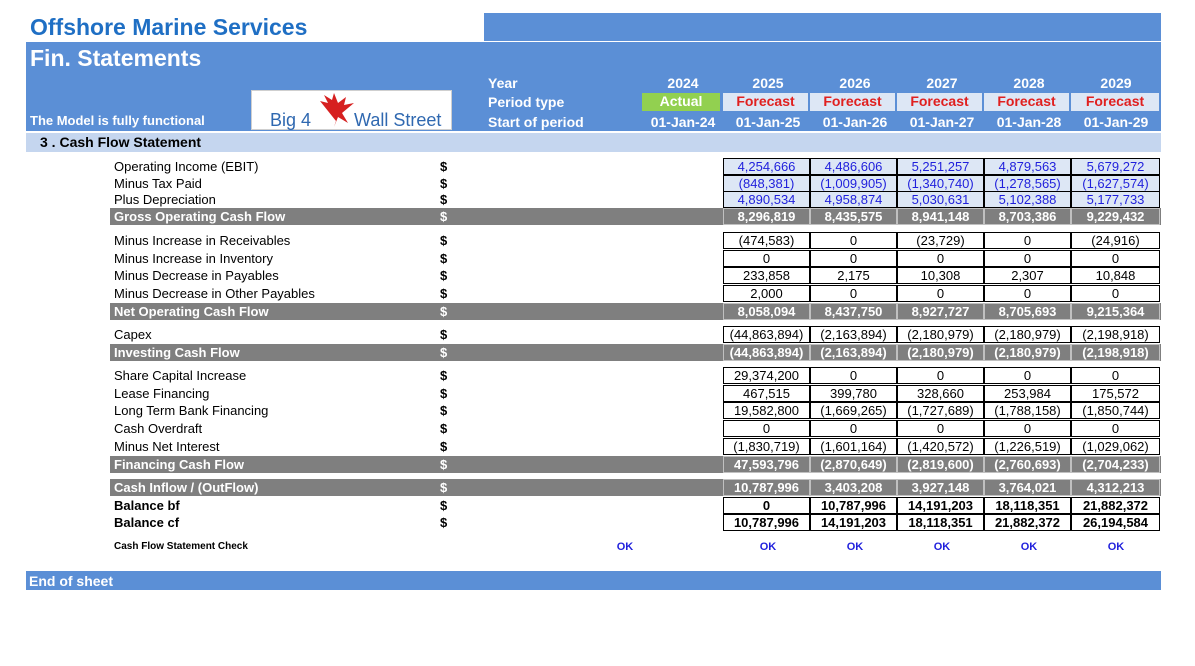 This screenshot has height=666, width=1195. I want to click on row-label: Lease Financing, so click(162, 393).